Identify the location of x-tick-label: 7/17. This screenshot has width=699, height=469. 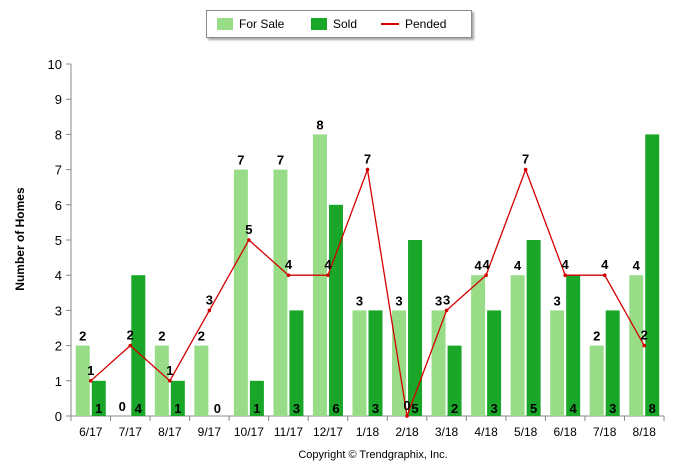
(131, 432).